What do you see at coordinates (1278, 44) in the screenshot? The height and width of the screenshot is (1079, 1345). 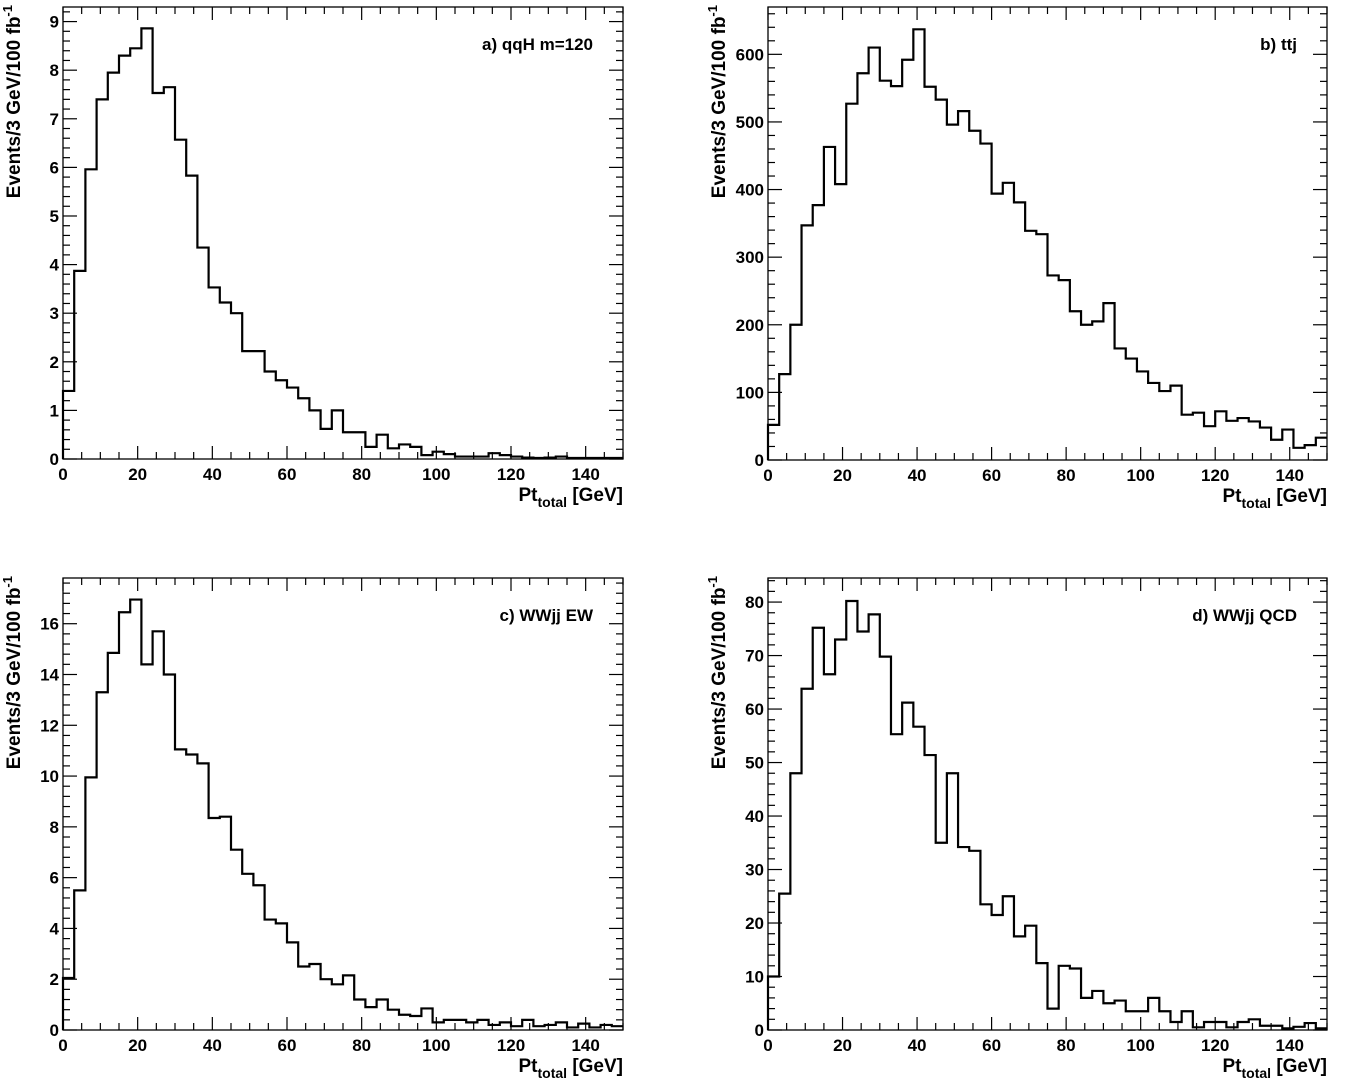 I see `panel-label: b) ttj` at bounding box center [1278, 44].